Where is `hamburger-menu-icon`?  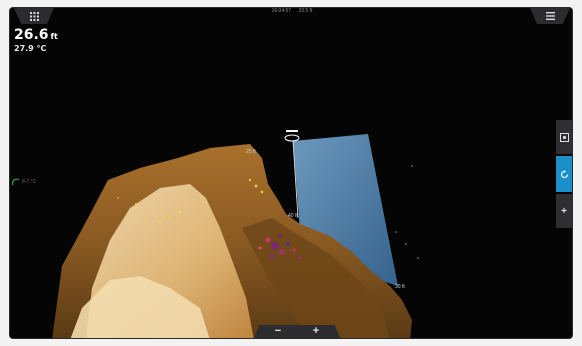 hamburger-menu-icon is located at coordinates (550, 16).